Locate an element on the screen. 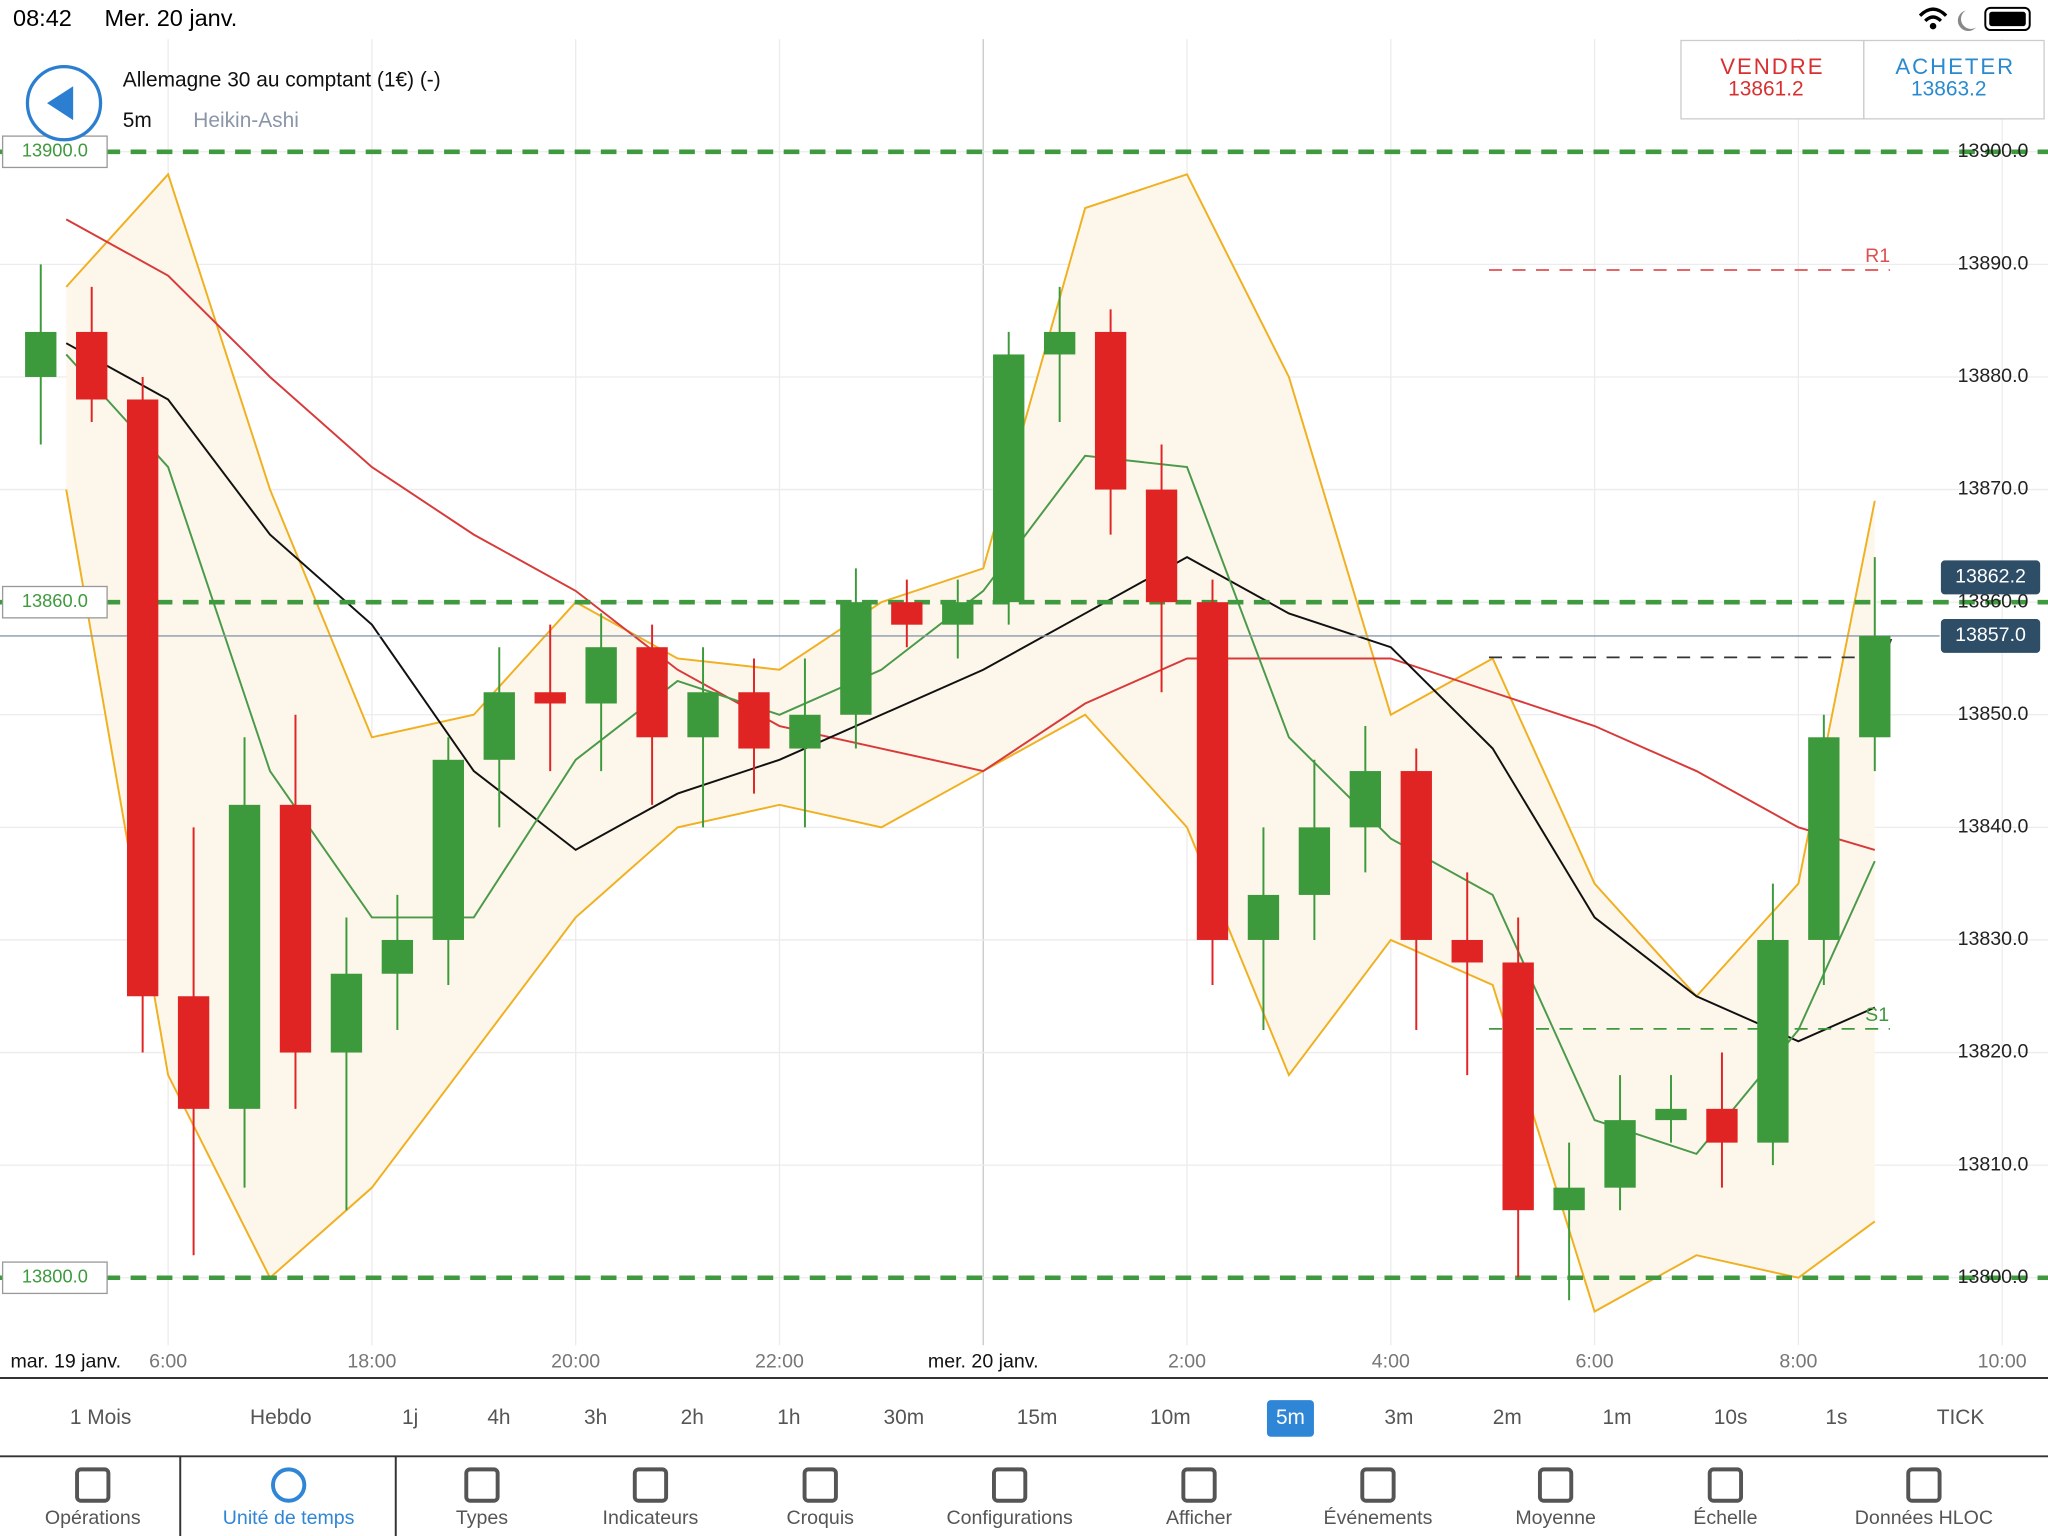  timeframe-option: 2h is located at coordinates (692, 1417).